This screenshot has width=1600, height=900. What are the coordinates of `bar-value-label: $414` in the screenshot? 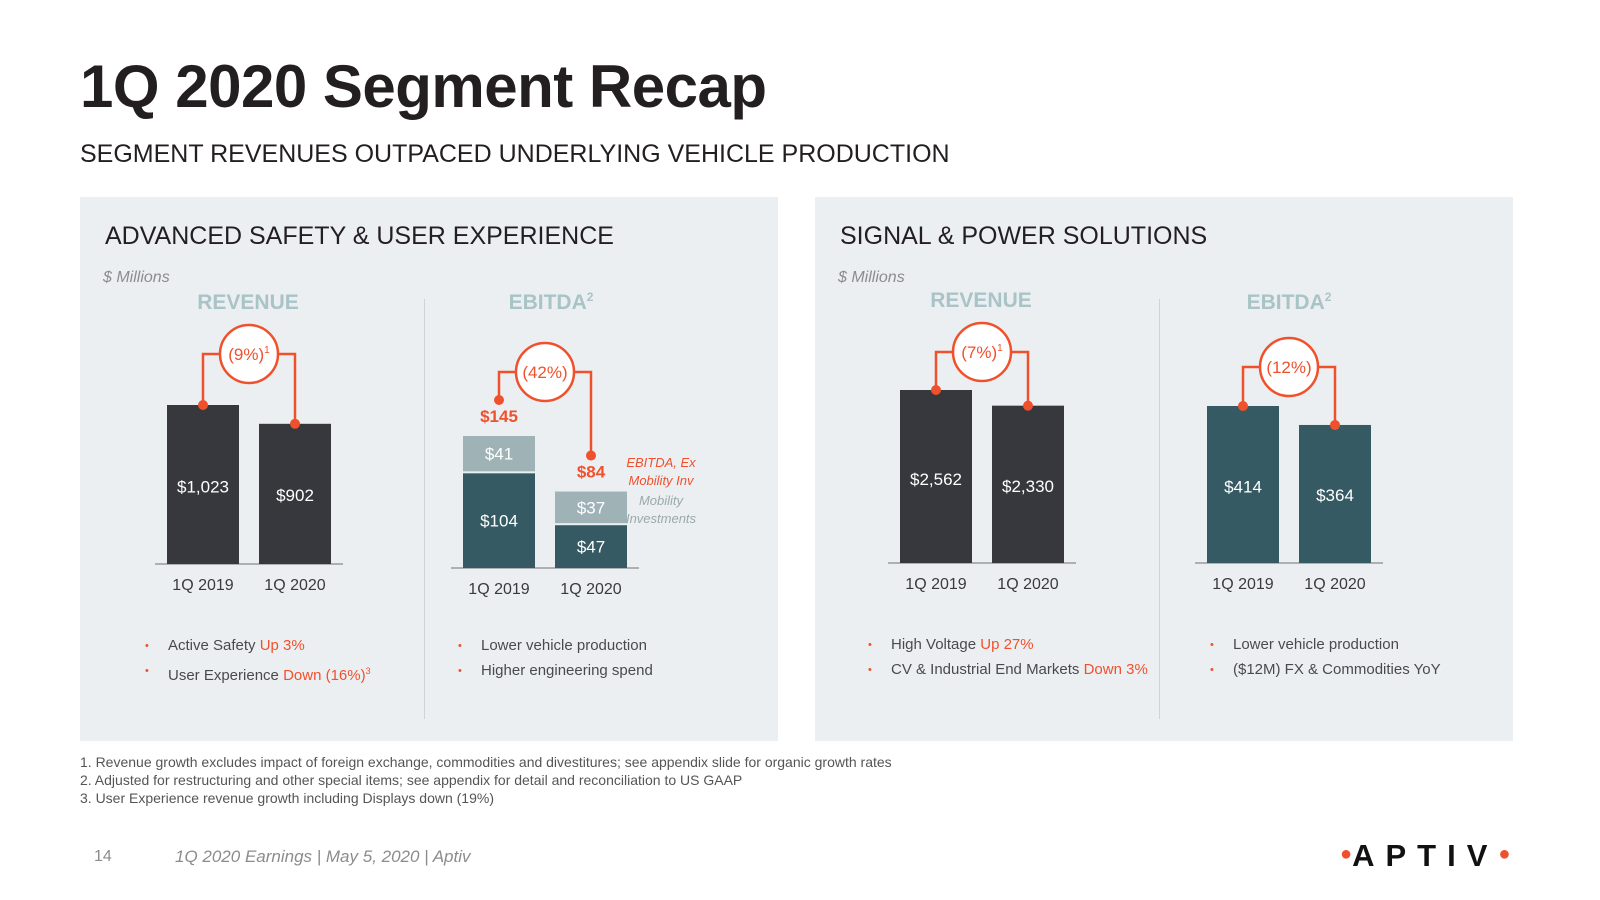 It's located at (1243, 486).